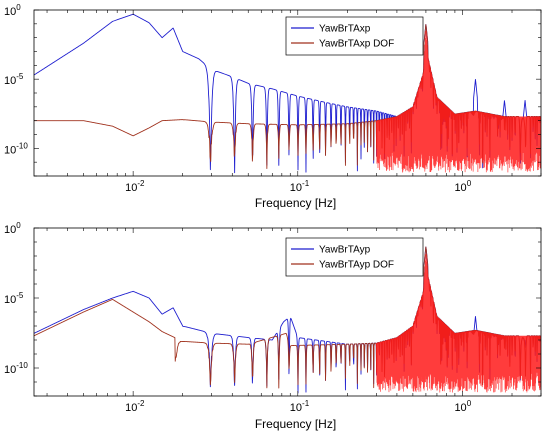 Image resolution: width=550 pixels, height=438 pixels. Describe the element at coordinates (354, 257) in the screenshot. I see `legend: YawBrTAyp YawBrTAyp DOF` at that location.